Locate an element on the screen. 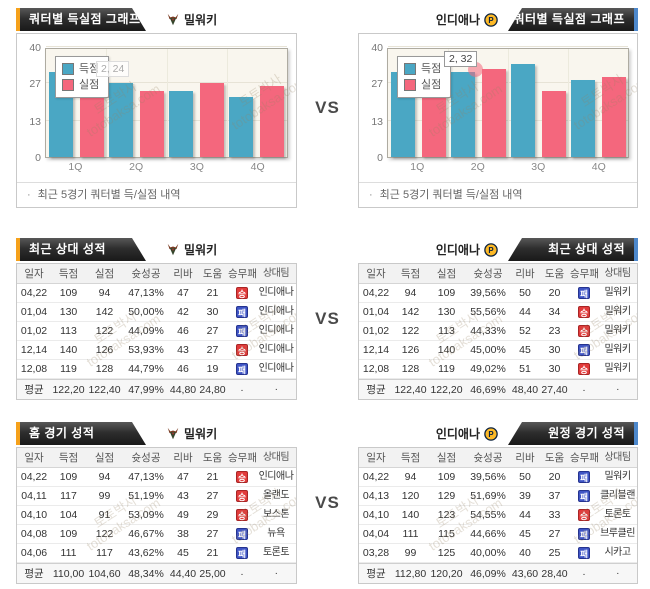 The image size is (650, 589). cell: 44,79% is located at coordinates (146, 369).